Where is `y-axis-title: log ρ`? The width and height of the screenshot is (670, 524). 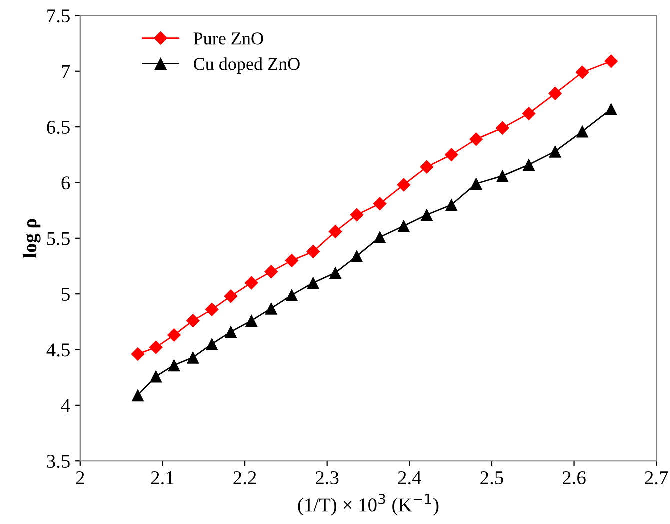 y-axis-title: log ρ is located at coordinates (32, 238).